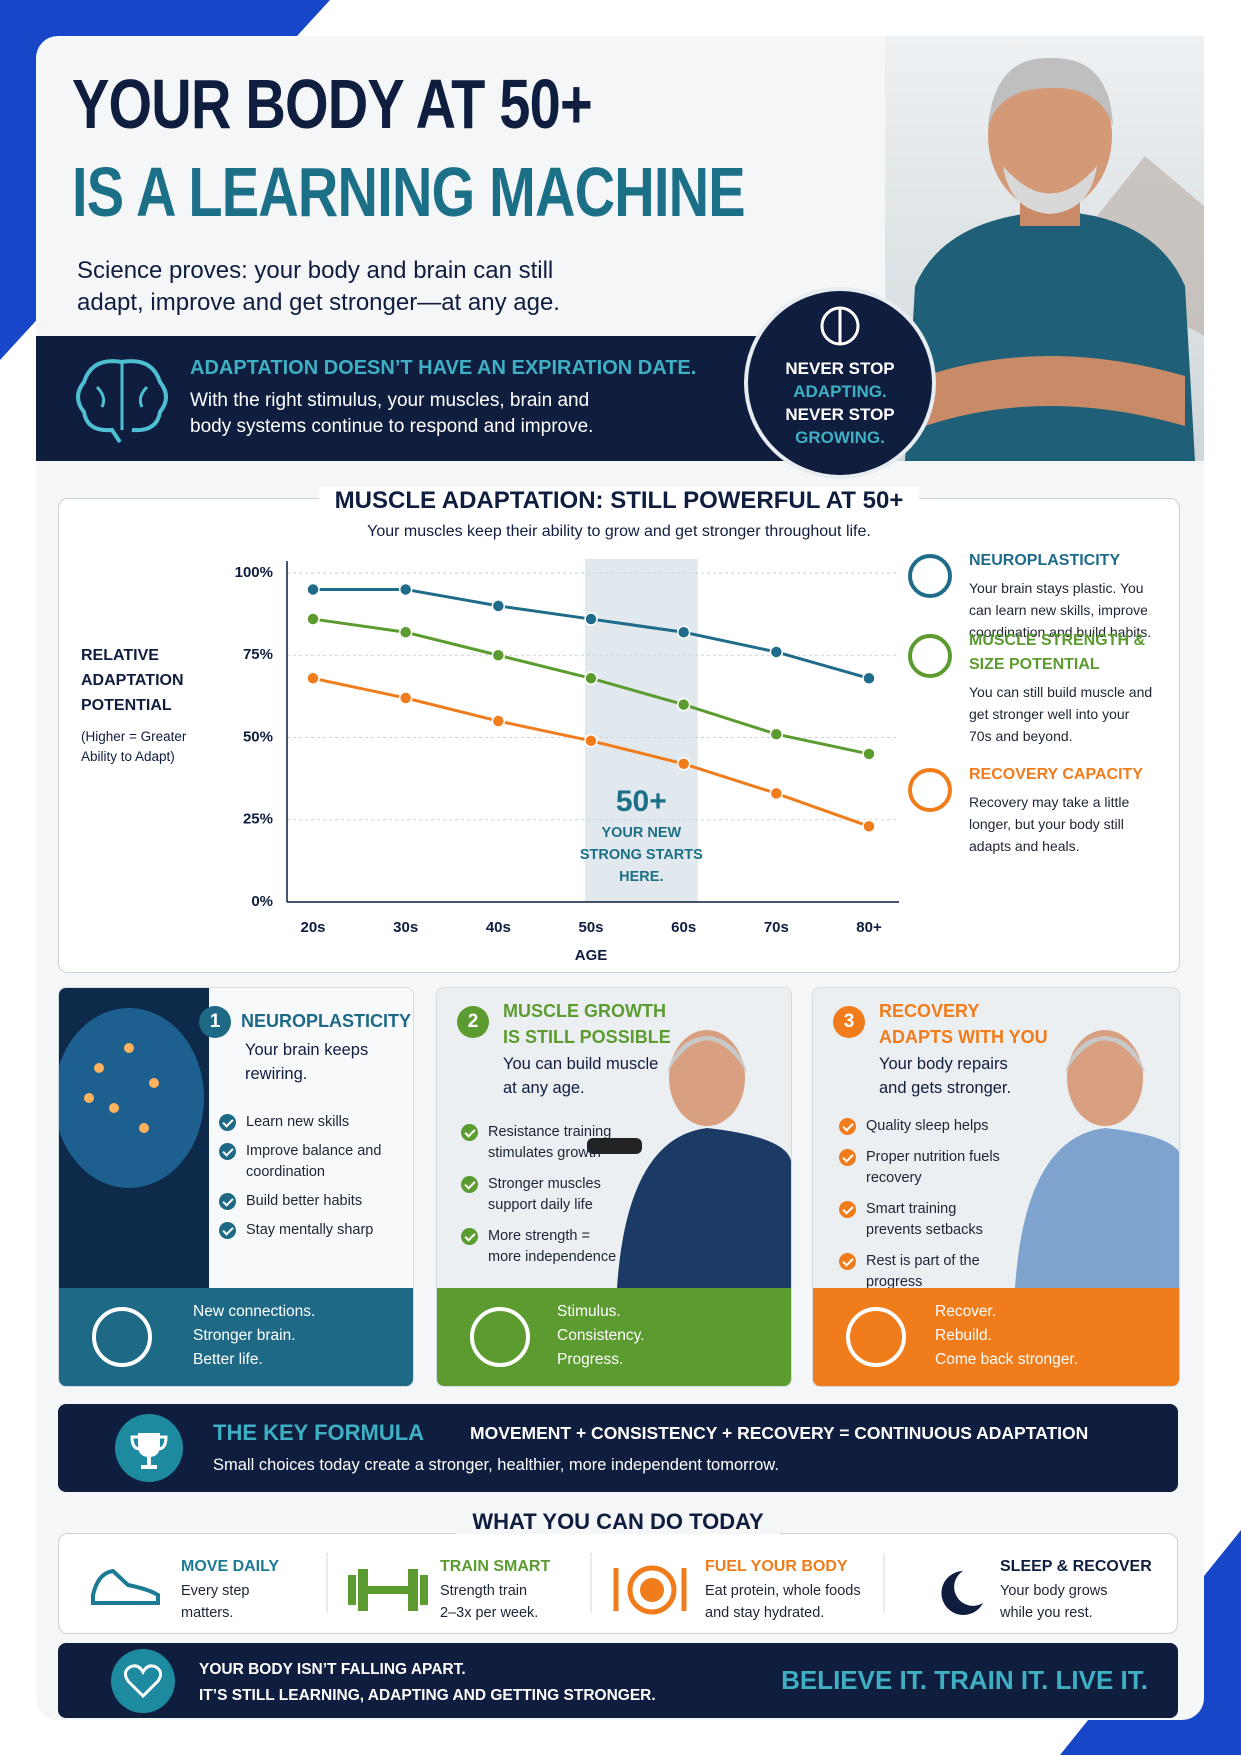  Describe the element at coordinates (254, 572) in the screenshot. I see `y-tick-label: 100%` at that location.